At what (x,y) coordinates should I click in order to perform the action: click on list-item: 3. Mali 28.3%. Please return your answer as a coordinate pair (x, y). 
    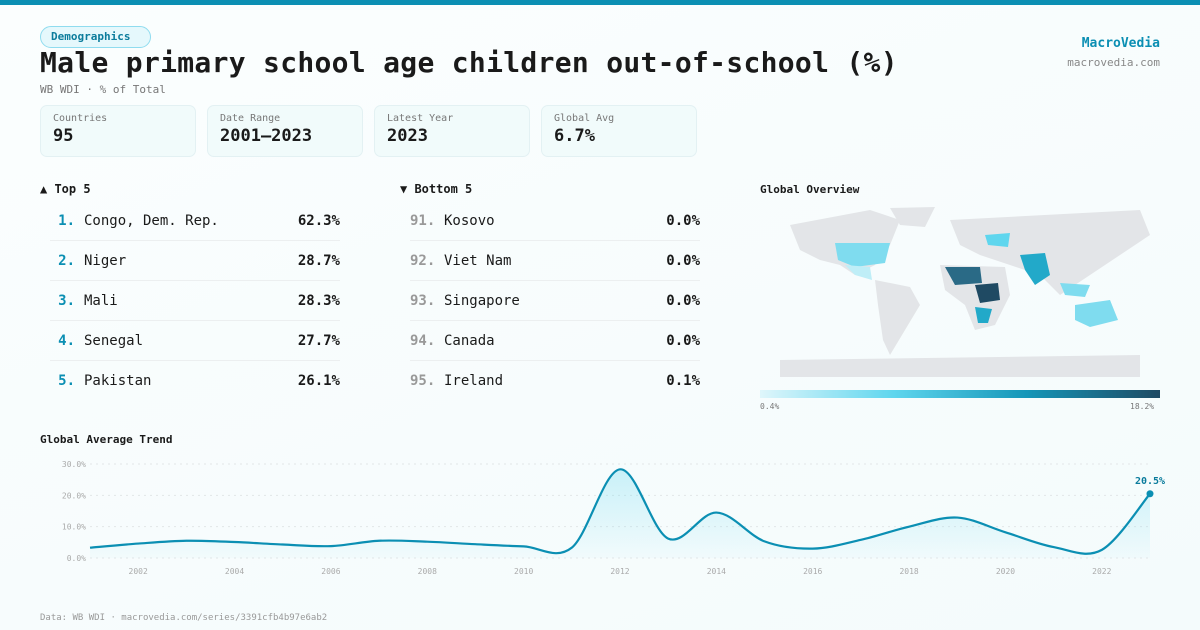
    Looking at the image, I should click on (195, 301).